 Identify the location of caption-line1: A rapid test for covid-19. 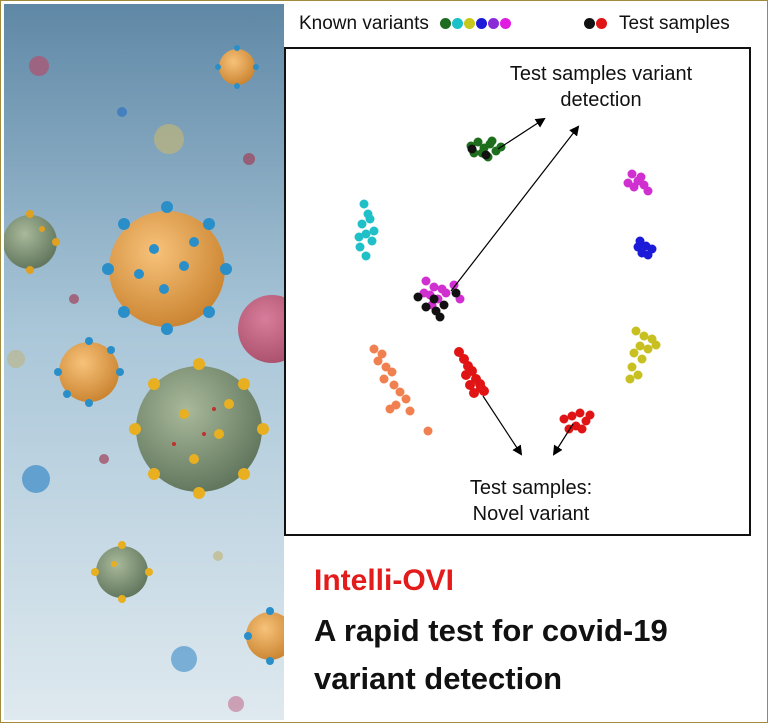
(491, 630).